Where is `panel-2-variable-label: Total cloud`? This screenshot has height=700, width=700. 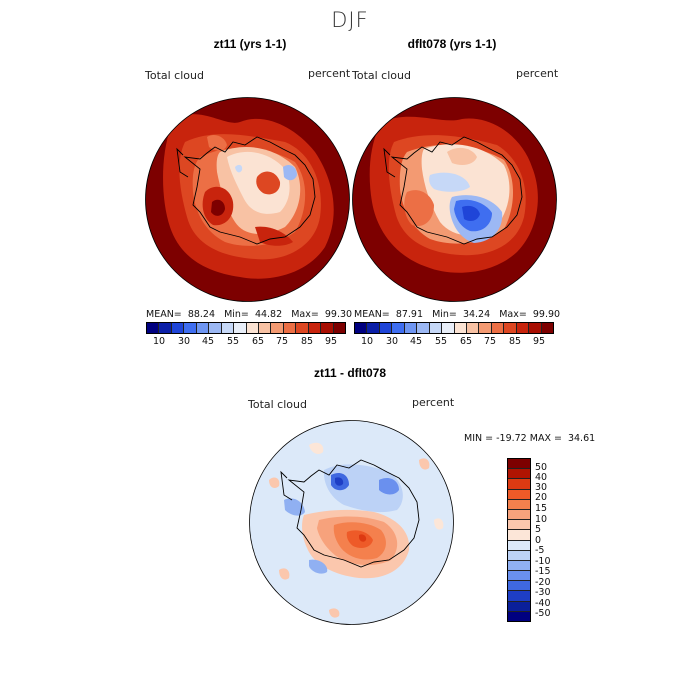
panel-2-variable-label: Total cloud is located at coordinates (381, 75).